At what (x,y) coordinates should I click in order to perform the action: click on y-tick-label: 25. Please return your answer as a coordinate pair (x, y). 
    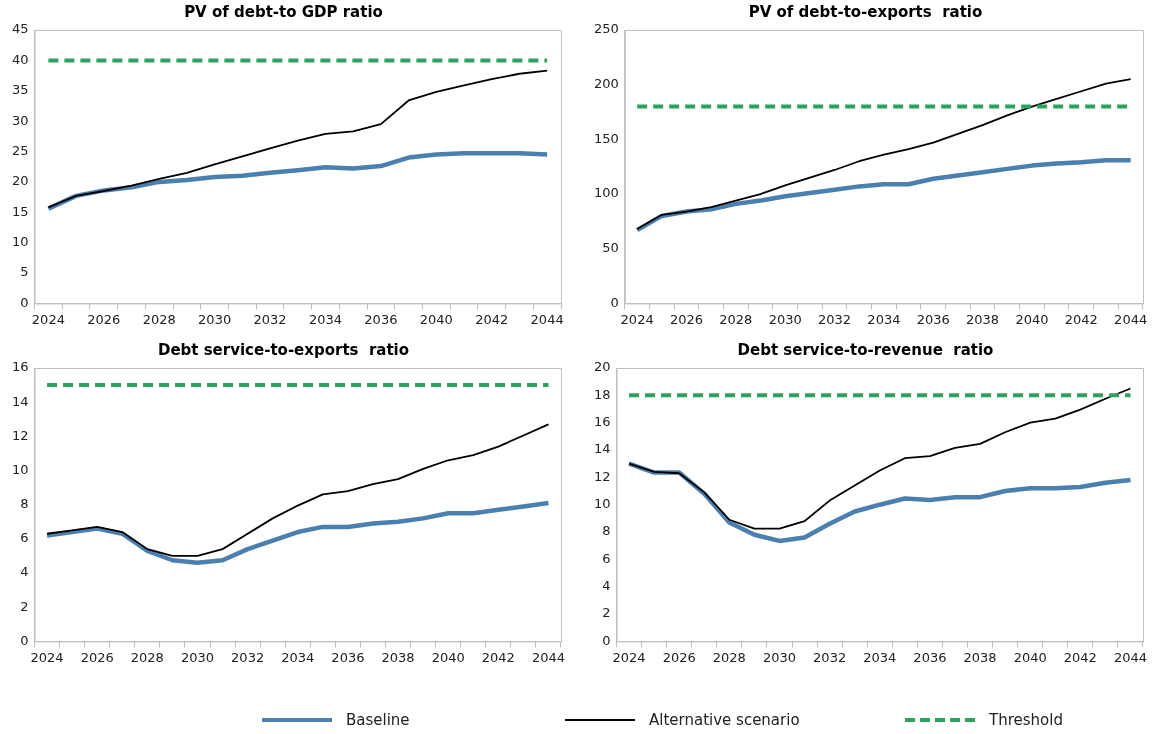
    Looking at the image, I should click on (20, 150).